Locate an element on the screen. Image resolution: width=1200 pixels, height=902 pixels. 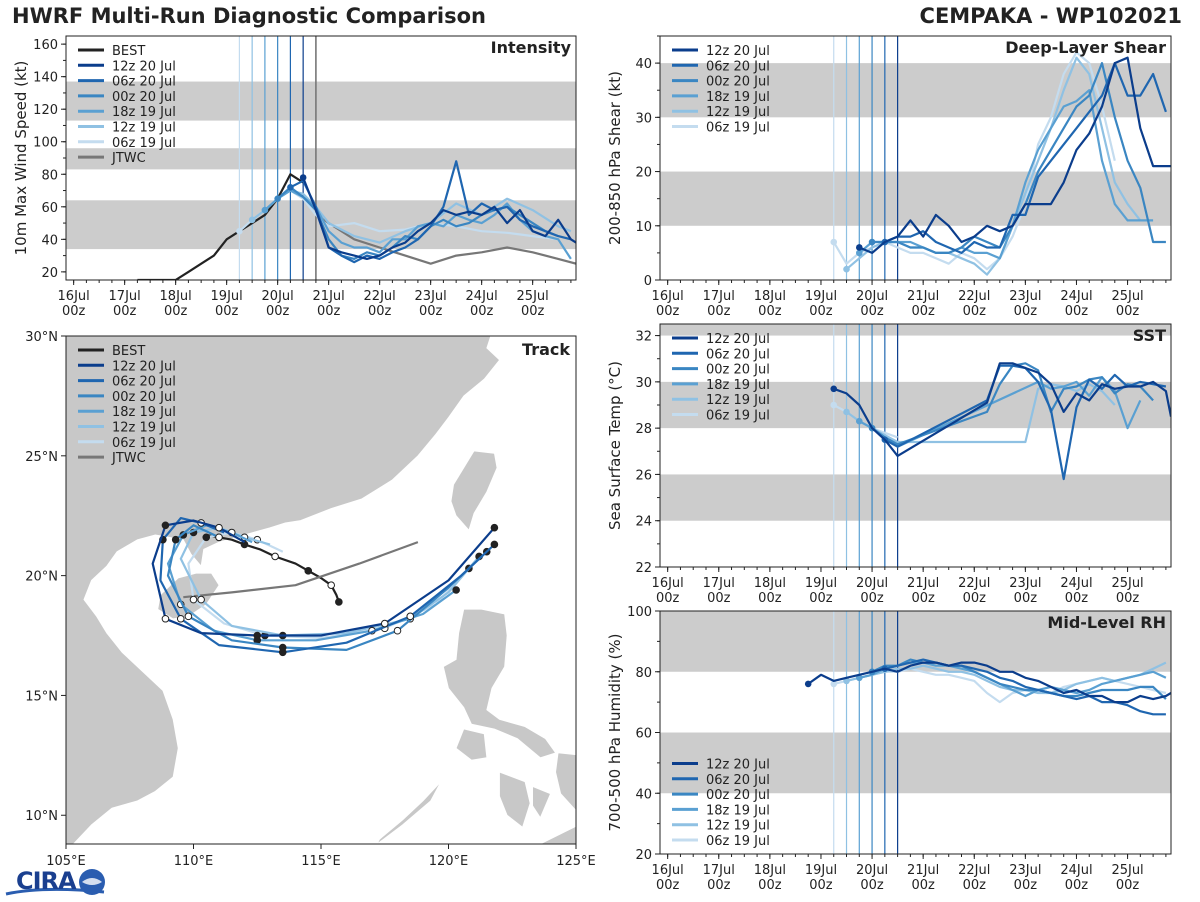
rh-title: Mid-Level RH is located at coordinates (1106, 622).